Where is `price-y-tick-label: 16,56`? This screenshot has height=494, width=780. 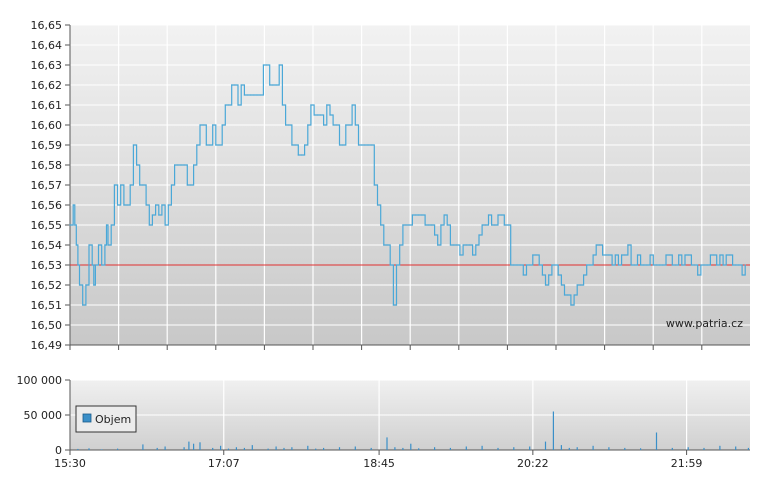 price-y-tick-label: 16,56 is located at coordinates (47, 205).